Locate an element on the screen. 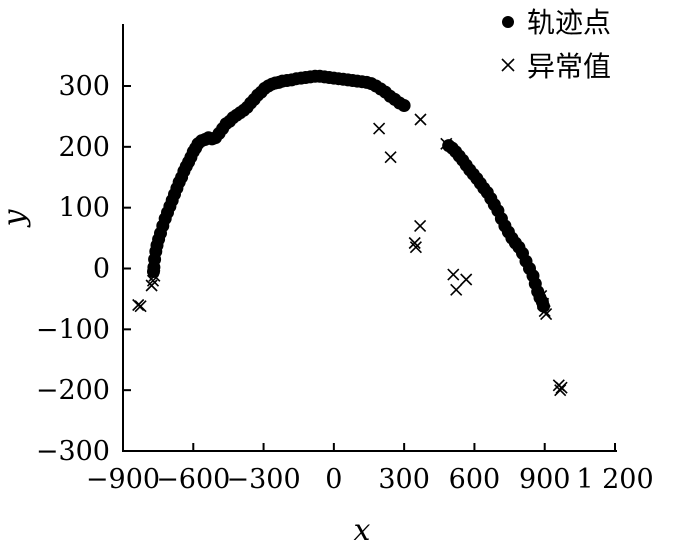  legend-marker-trajectory is located at coordinates (508, 22).